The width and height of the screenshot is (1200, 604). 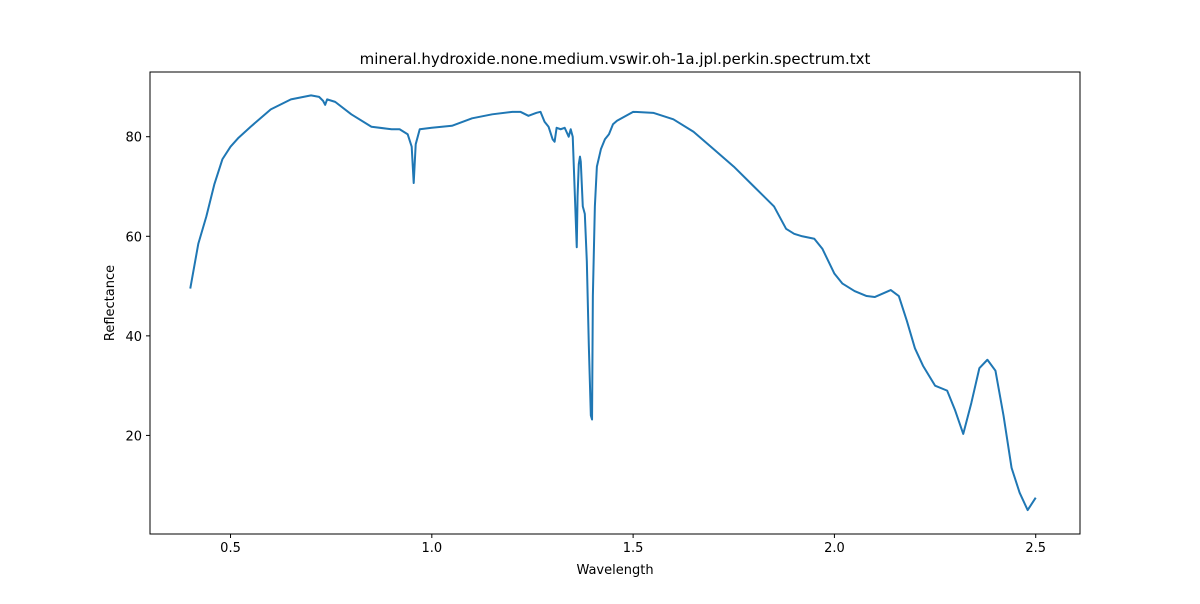 What do you see at coordinates (133, 237) in the screenshot?
I see `y-tick-label: 60` at bounding box center [133, 237].